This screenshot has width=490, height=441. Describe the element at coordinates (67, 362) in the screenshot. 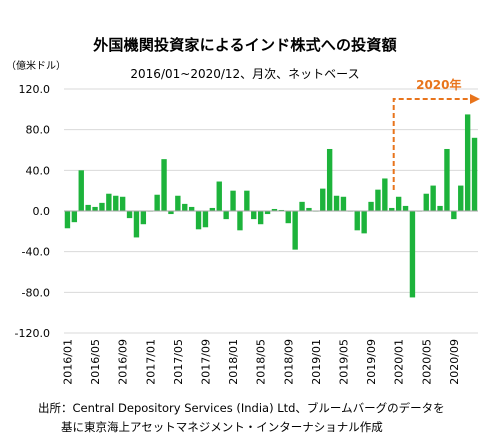

I see `x-tick-label: 2016/01` at that location.